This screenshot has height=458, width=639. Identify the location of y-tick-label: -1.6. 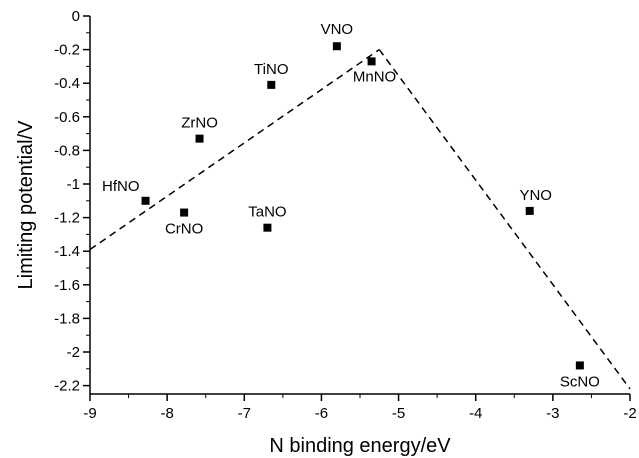
(67, 285).